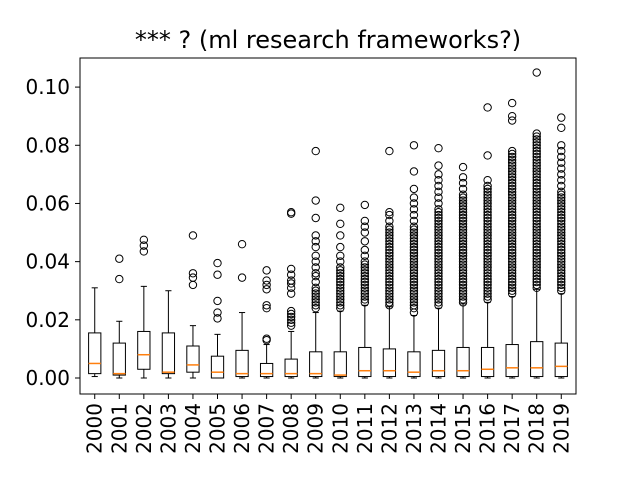 The width and height of the screenshot is (640, 480). What do you see at coordinates (561, 428) in the screenshot?
I see `x-tick-label: 2019` at bounding box center [561, 428].